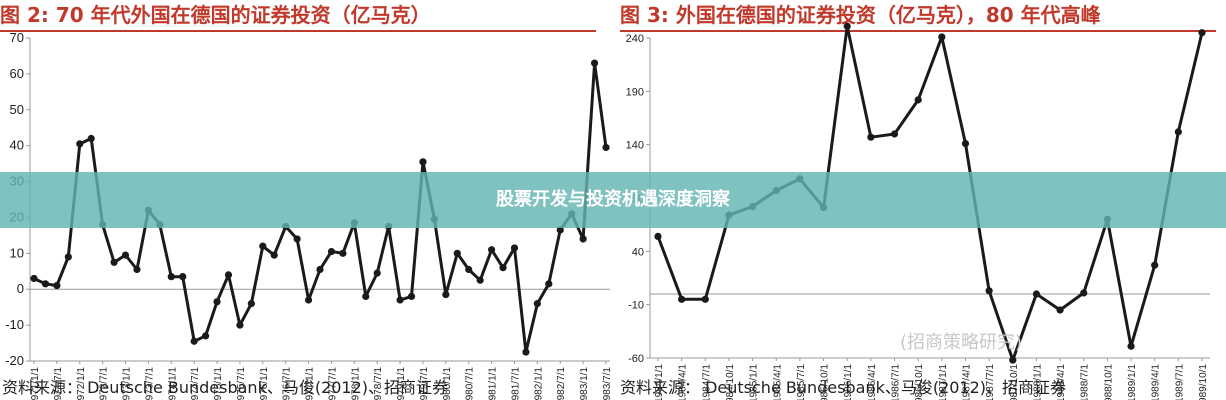 This screenshot has width=1226, height=400. Describe the element at coordinates (683, 382) in the screenshot. I see `chart2-x-tick-label: 1984/4/1` at that location.